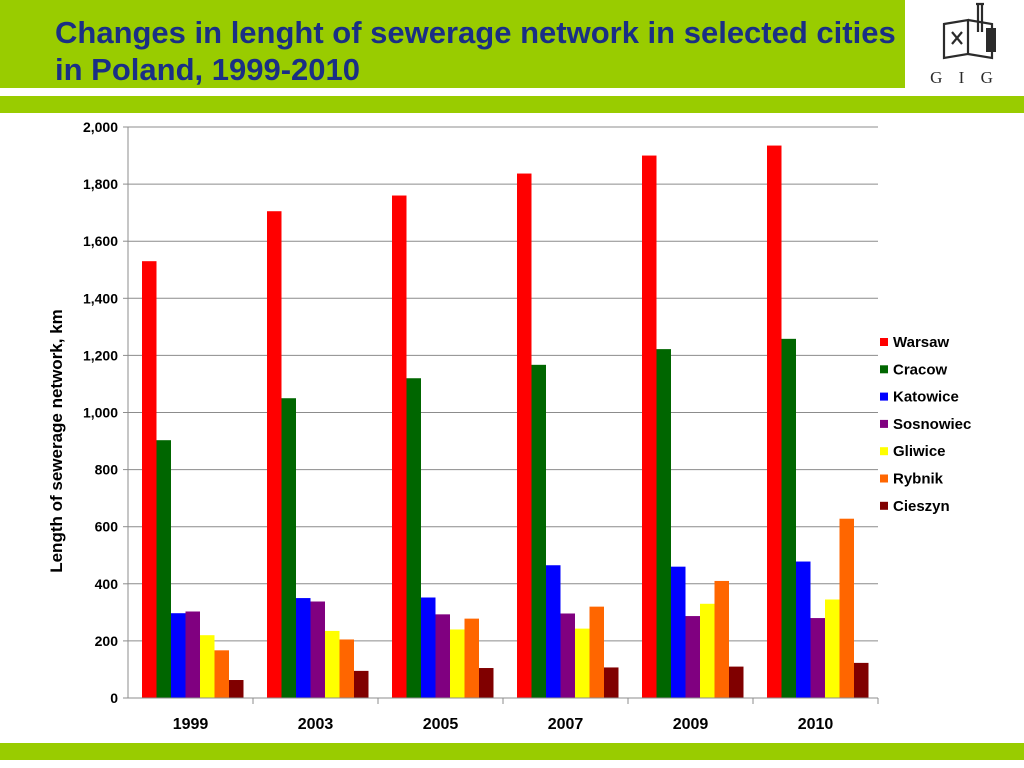  Describe the element at coordinates (932, 424) in the screenshot. I see `legend-label-sosnowiec: Sosnowiec` at that location.